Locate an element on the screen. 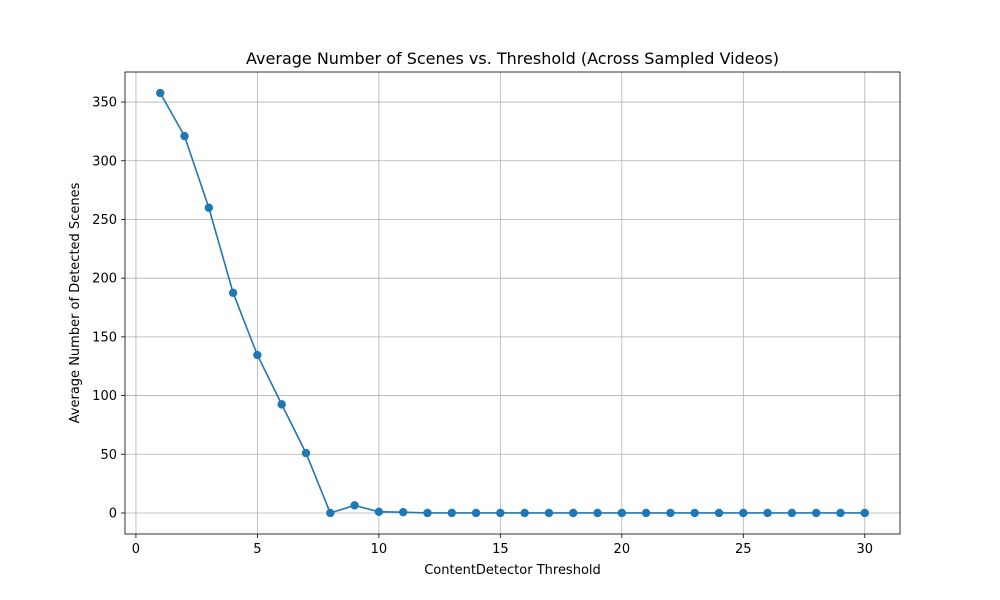 The height and width of the screenshot is (600, 1000). y-axis-ticks: 0 50 100 150 200 250 300 350 is located at coordinates (108, 308).